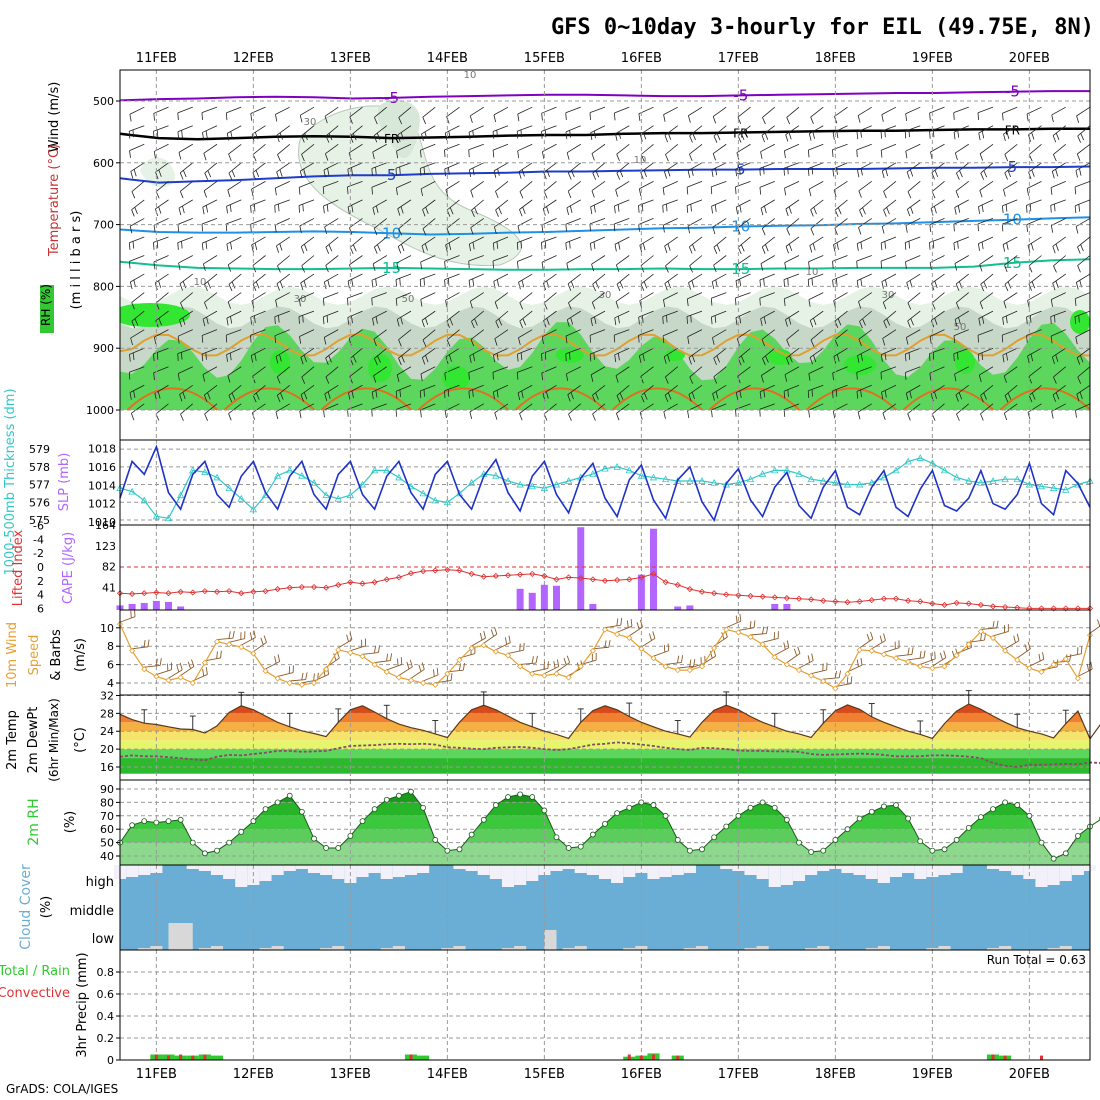 This screenshot has height=1100, width=1100. Describe the element at coordinates (106, 972) in the screenshot. I see `y-tick-label: 0.8` at that location.